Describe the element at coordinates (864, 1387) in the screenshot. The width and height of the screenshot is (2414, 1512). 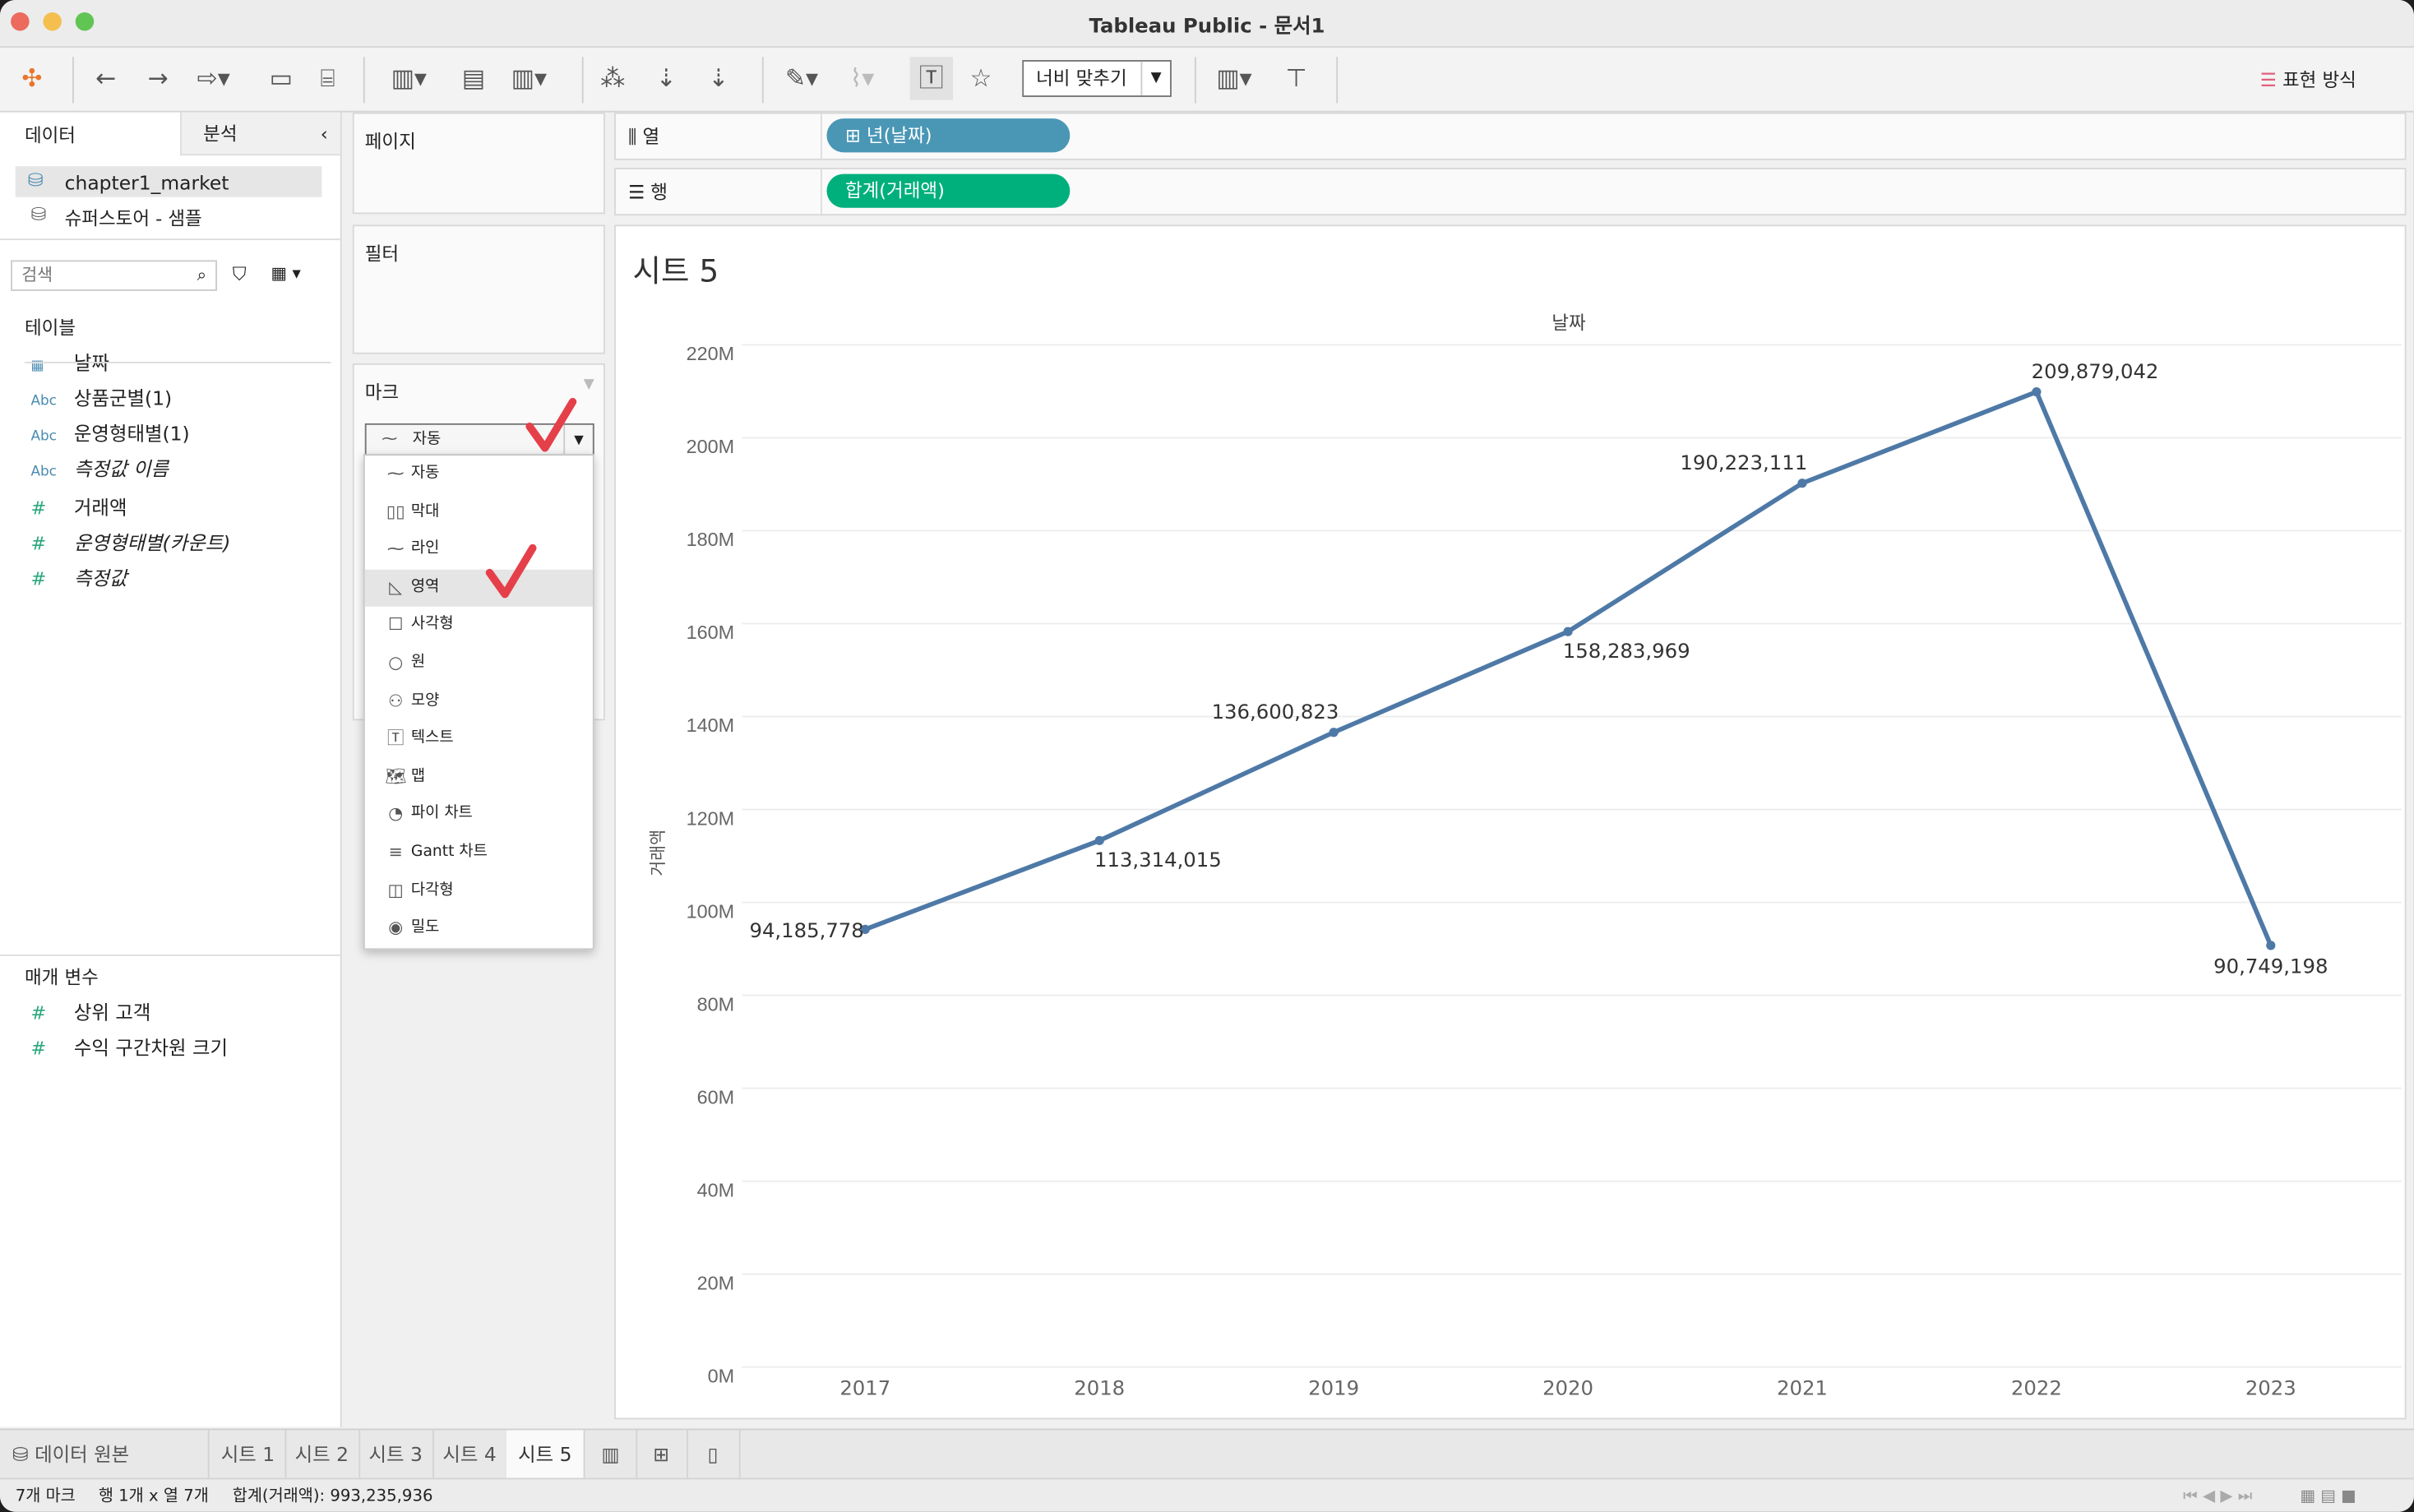
I see `x-tick-label: 2017` at that location.